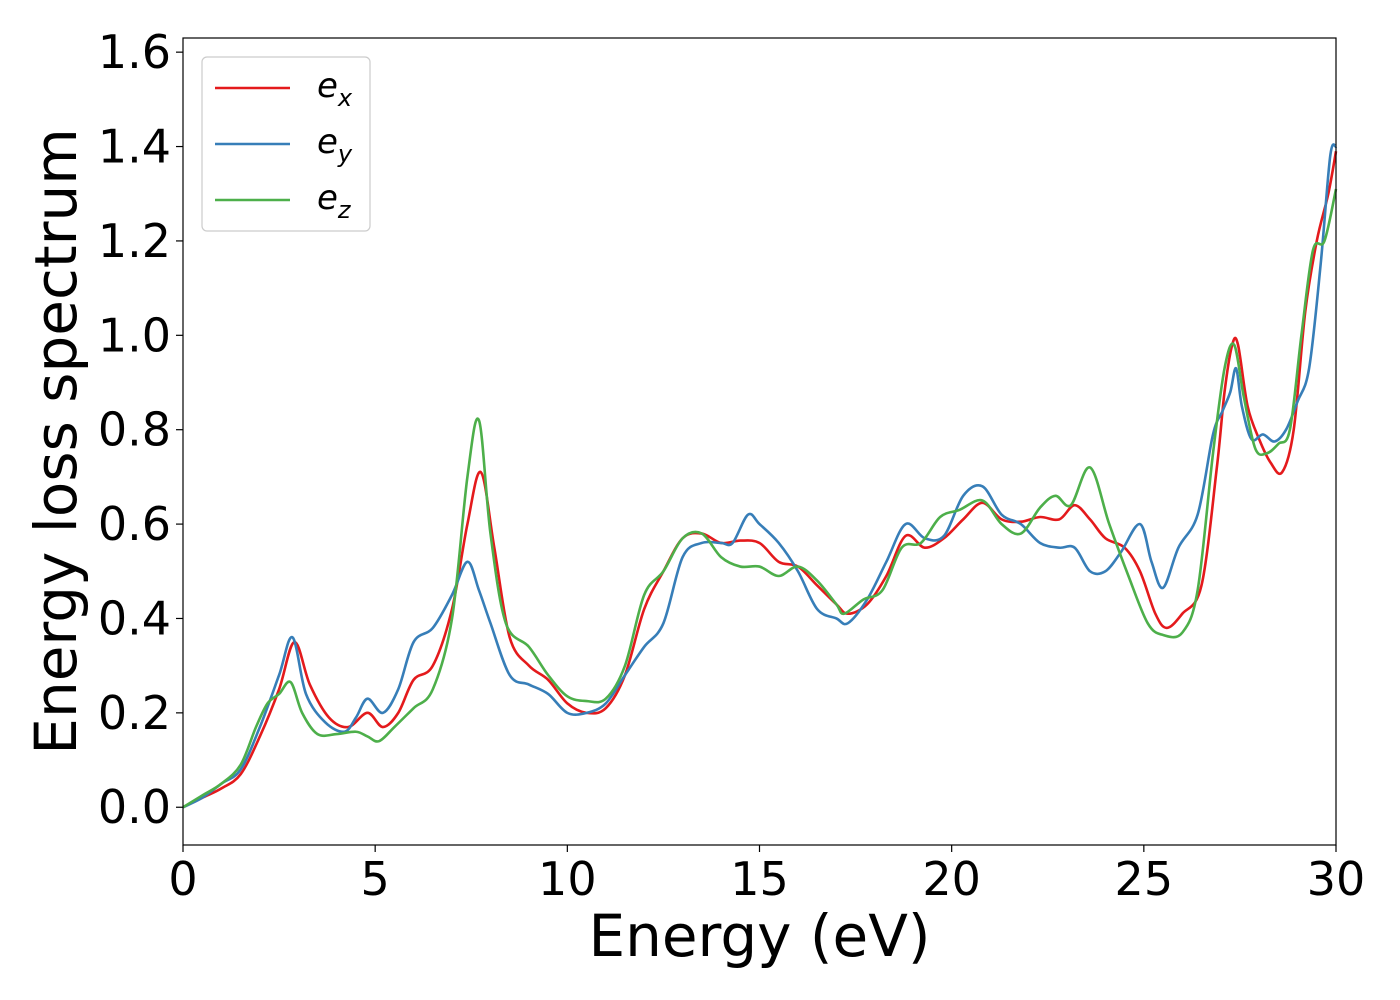  I want to click on x-tick-label: 5, so click(375, 879).